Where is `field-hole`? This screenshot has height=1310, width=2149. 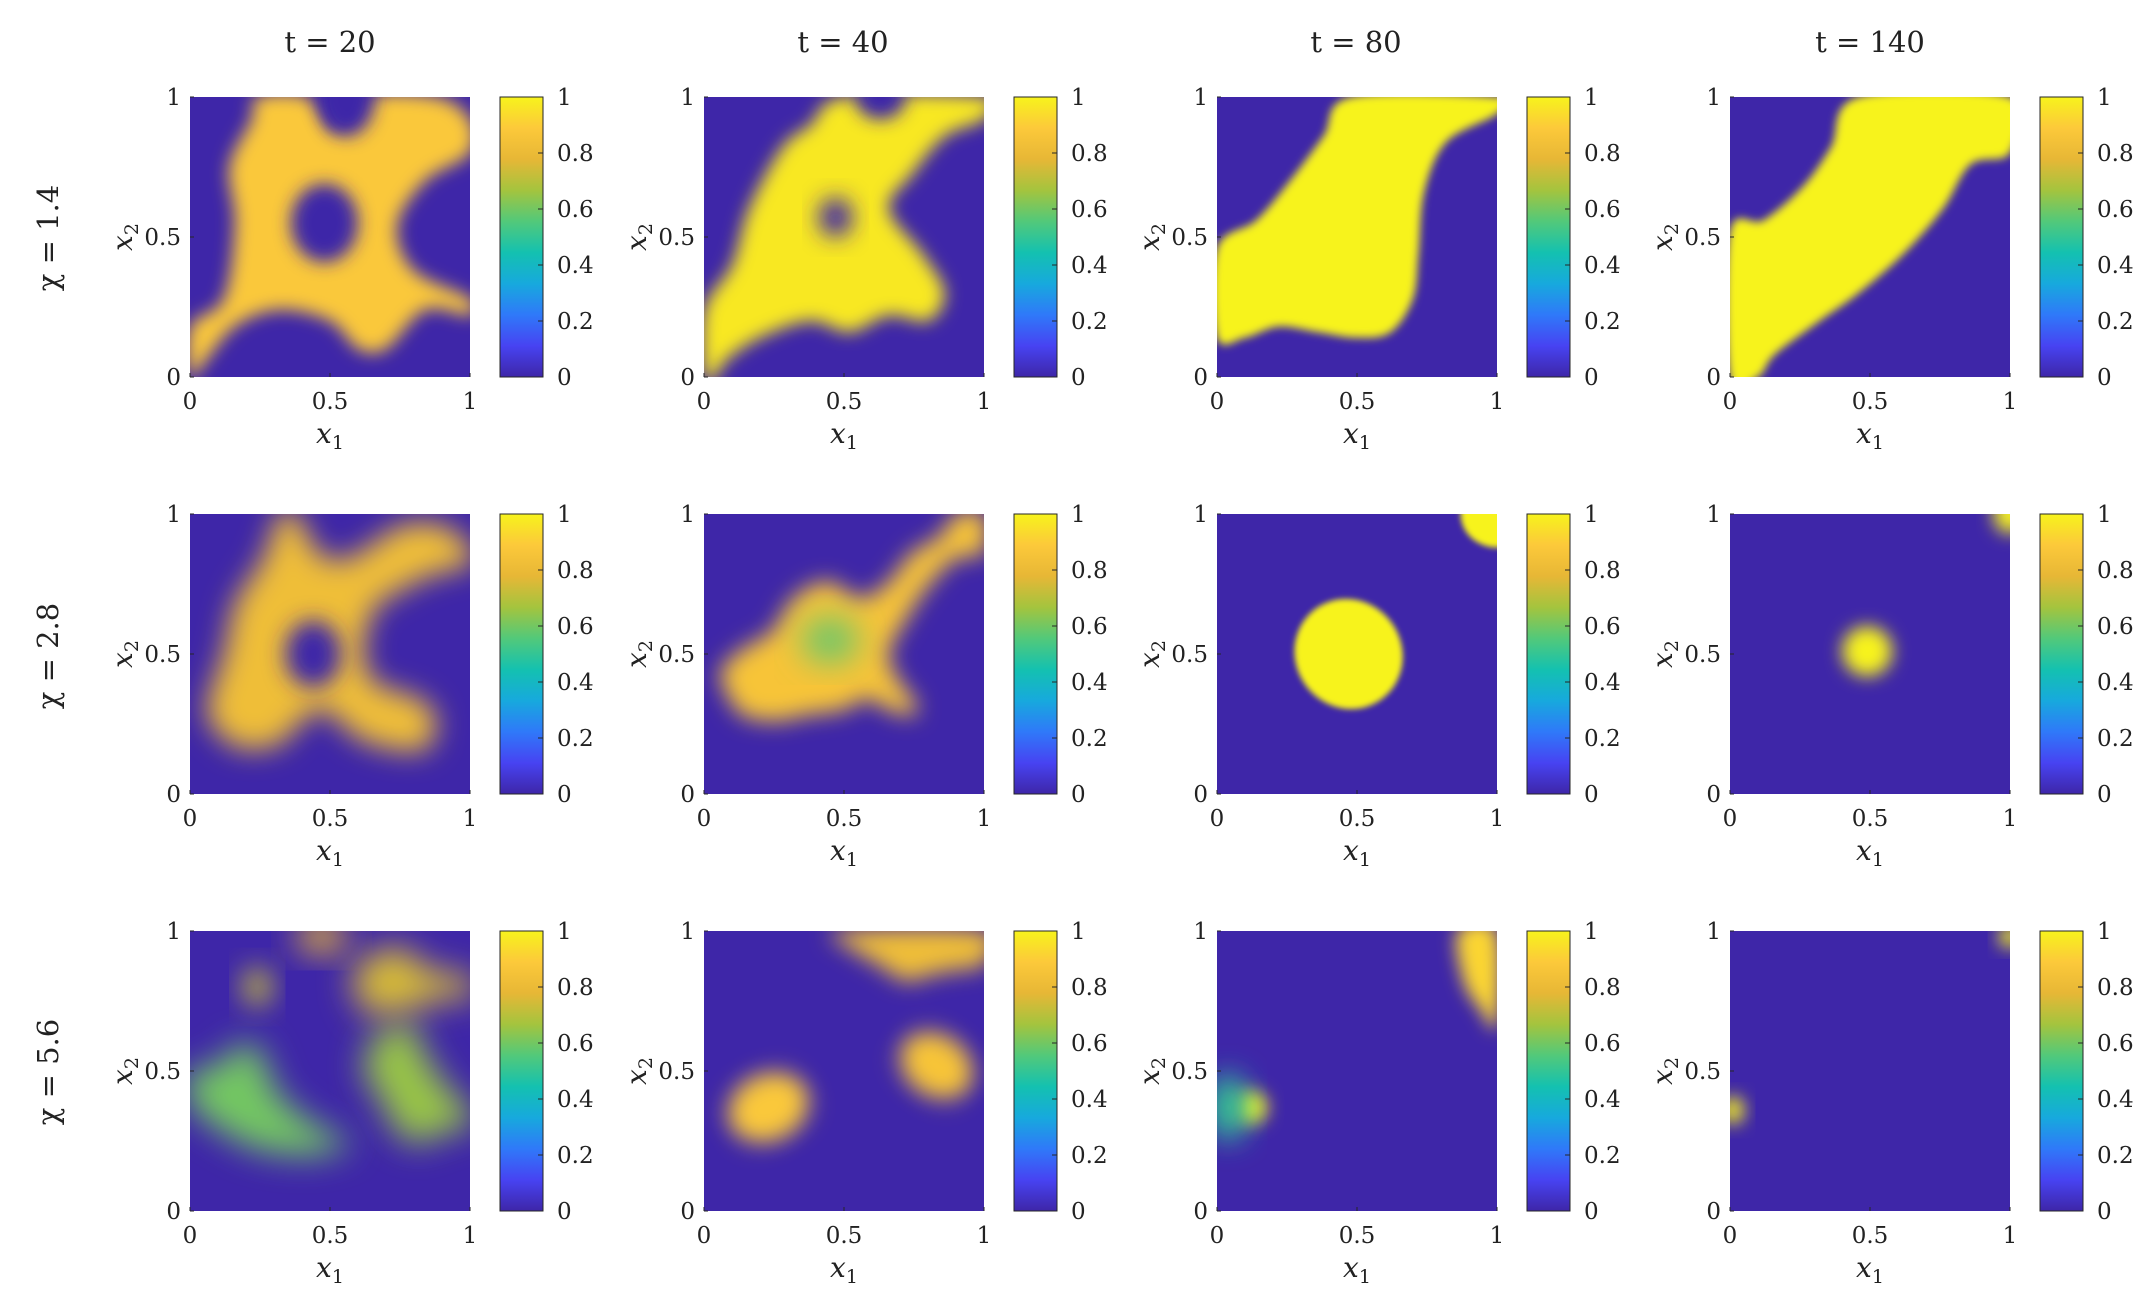 field-hole is located at coordinates (313, 654).